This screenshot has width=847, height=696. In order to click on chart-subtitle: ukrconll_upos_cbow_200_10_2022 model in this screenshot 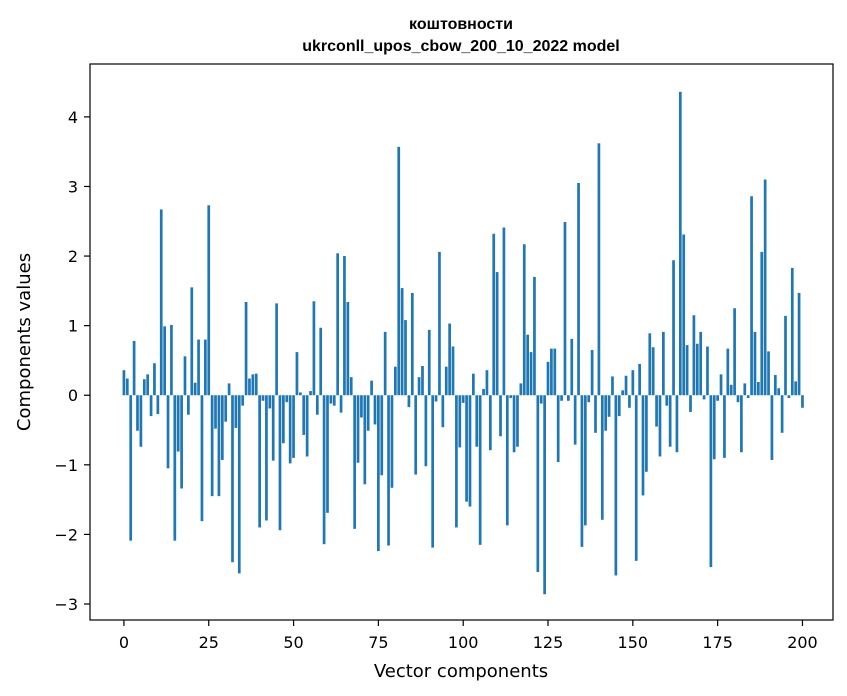, I will do `click(460, 46)`.